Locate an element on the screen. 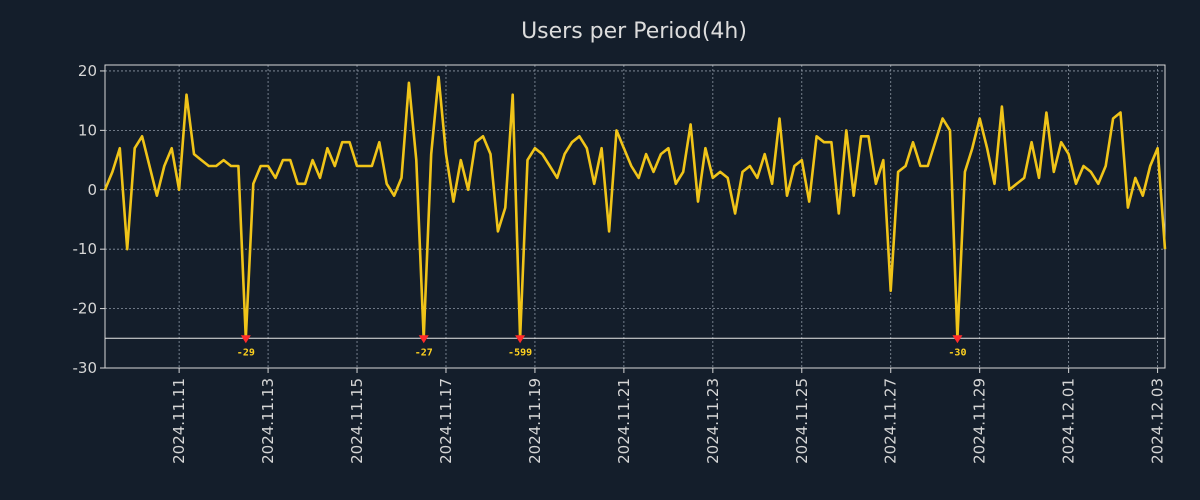 The image size is (1200, 500). x-tick-label: 2024.11.19 is located at coordinates (535, 421).